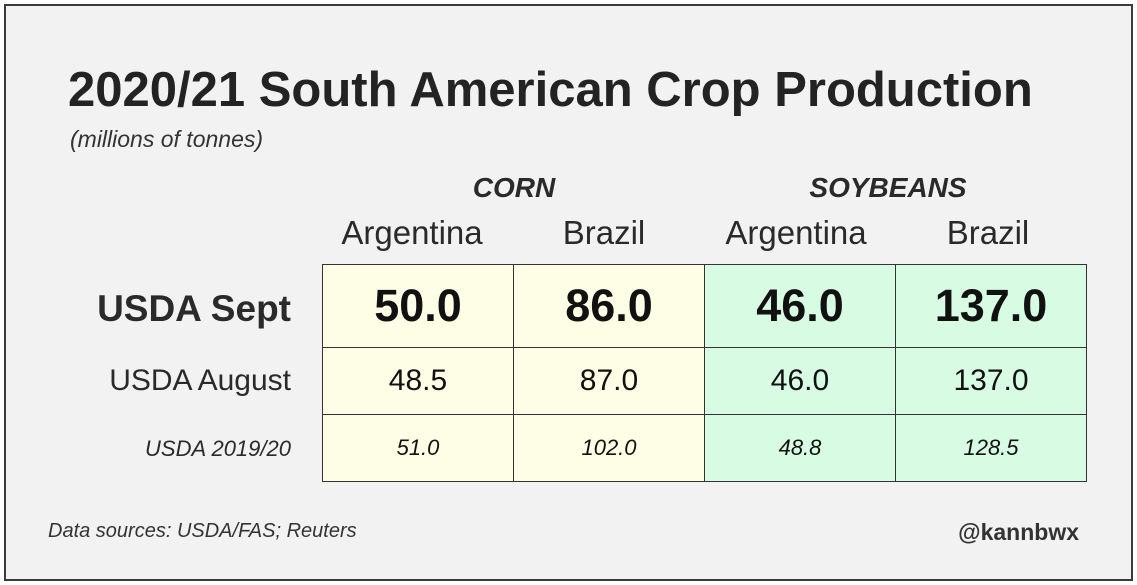  Describe the element at coordinates (609, 306) in the screenshot. I see `cell-sept-corn-brazil: 86.0` at that location.